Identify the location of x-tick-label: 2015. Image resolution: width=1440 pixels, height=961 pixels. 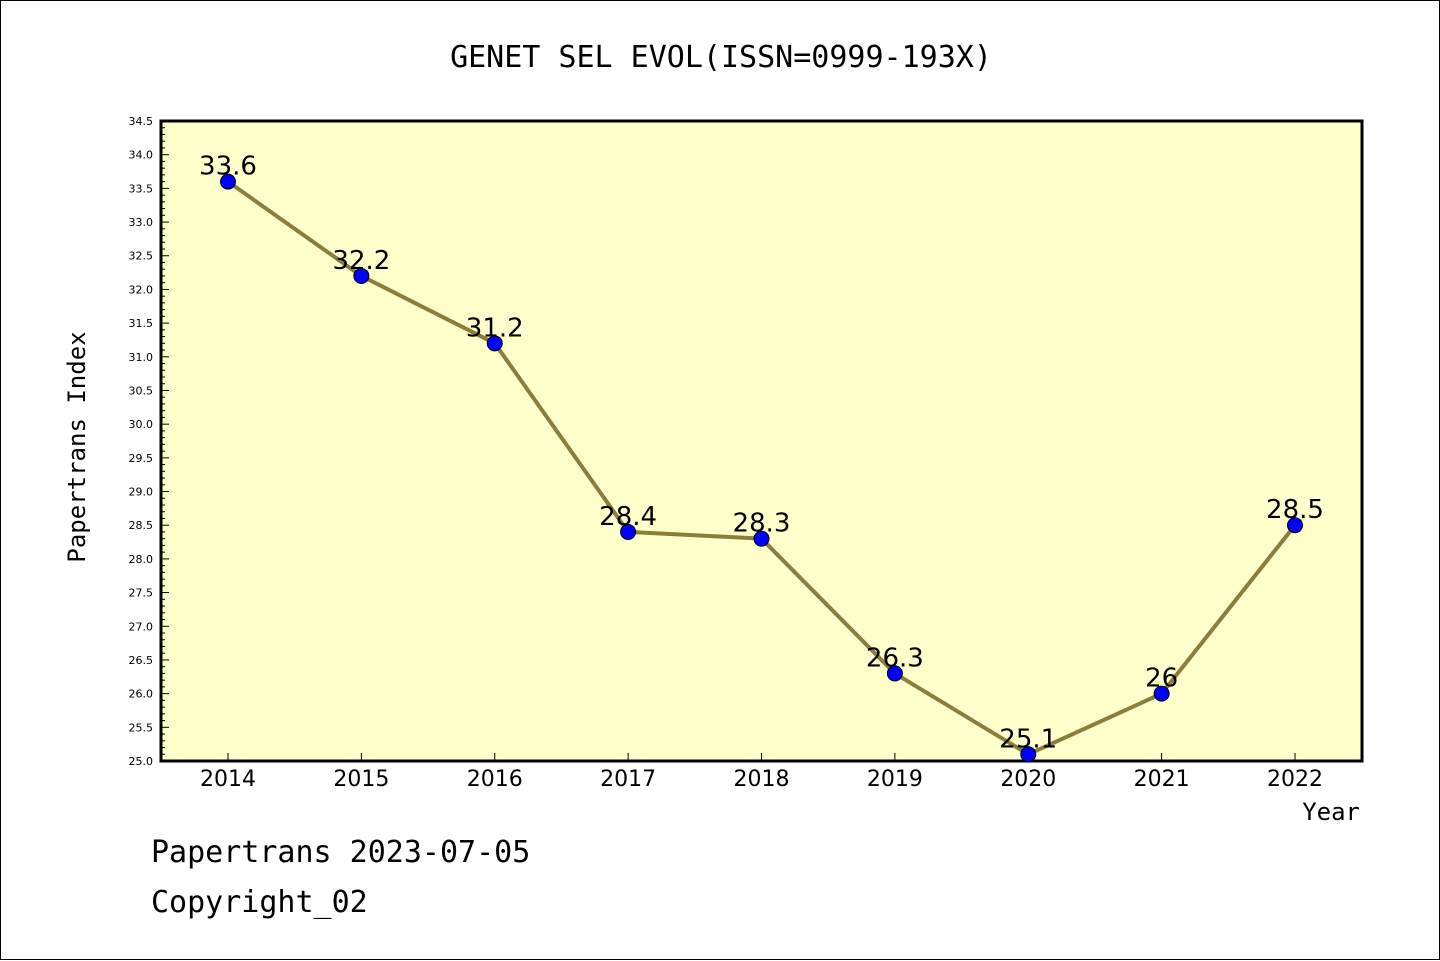
(361, 779).